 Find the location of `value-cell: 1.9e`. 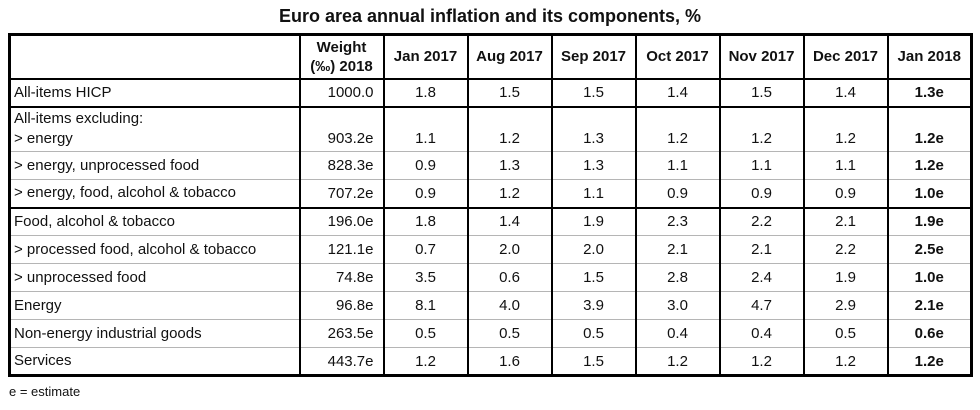

value-cell: 1.9e is located at coordinates (929, 221).